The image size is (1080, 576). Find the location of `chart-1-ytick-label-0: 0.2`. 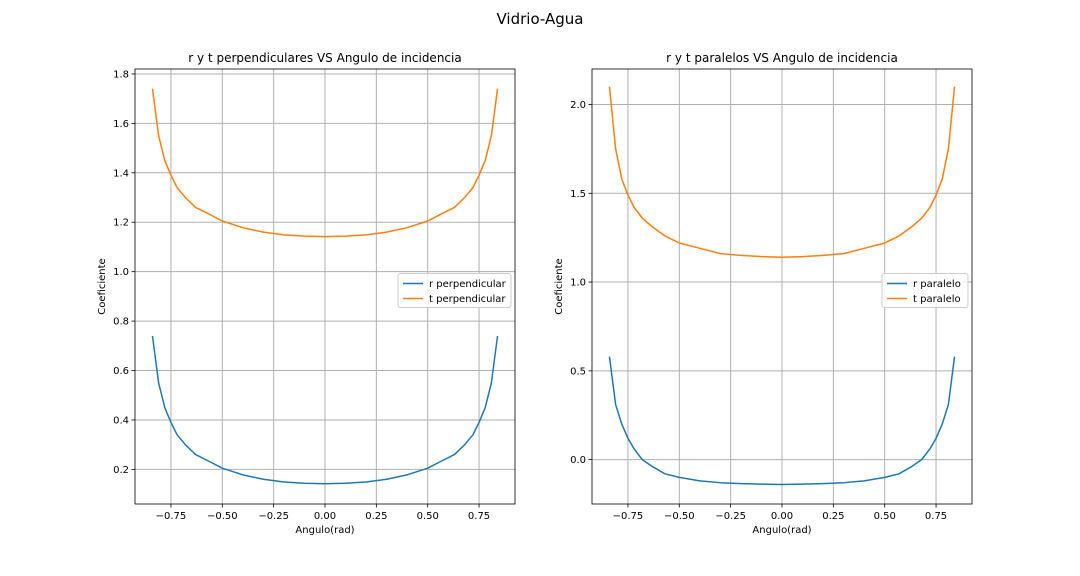

chart-1-ytick-label-0: 0.2 is located at coordinates (121, 470).